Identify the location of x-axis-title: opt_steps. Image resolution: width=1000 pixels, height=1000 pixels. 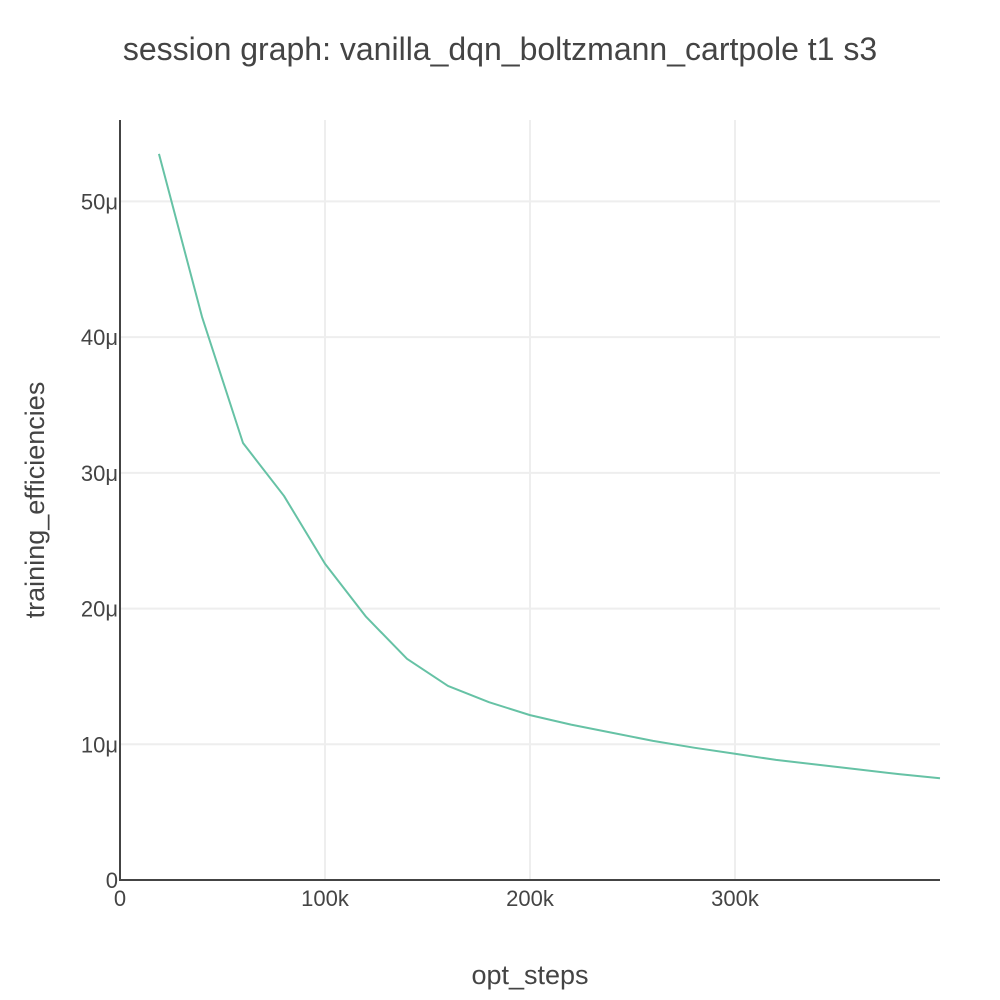
(529, 975).